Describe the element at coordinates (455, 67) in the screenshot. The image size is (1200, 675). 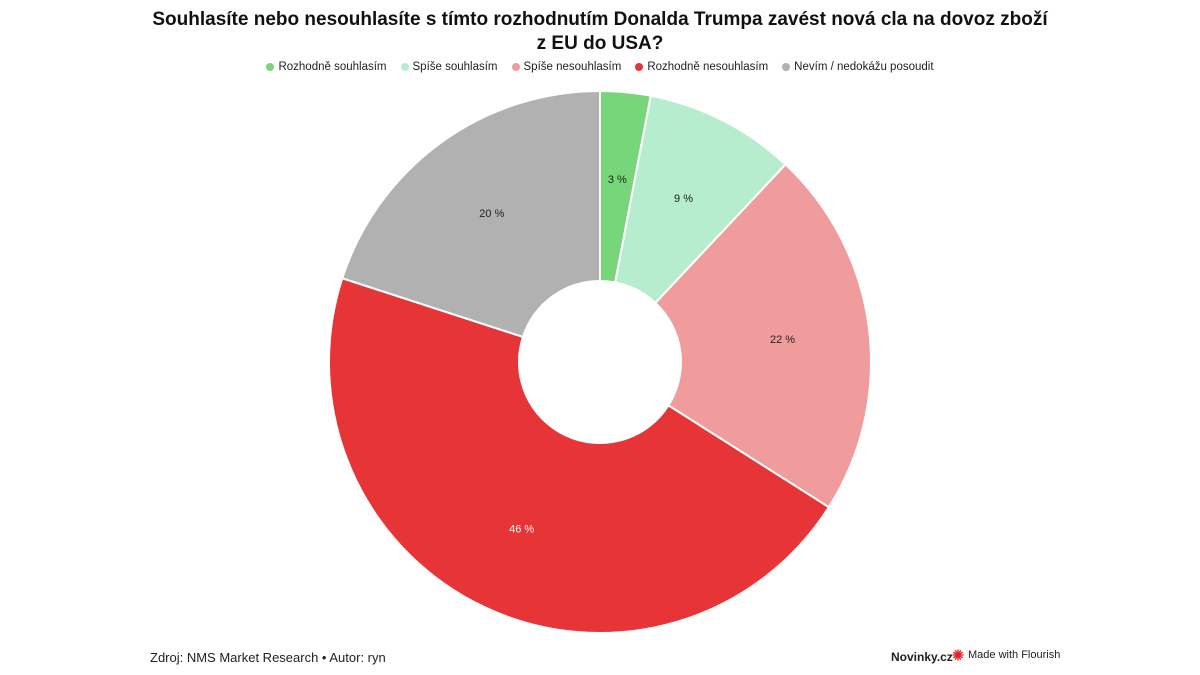
I see `legend-label: Spíše souhlasím` at that location.